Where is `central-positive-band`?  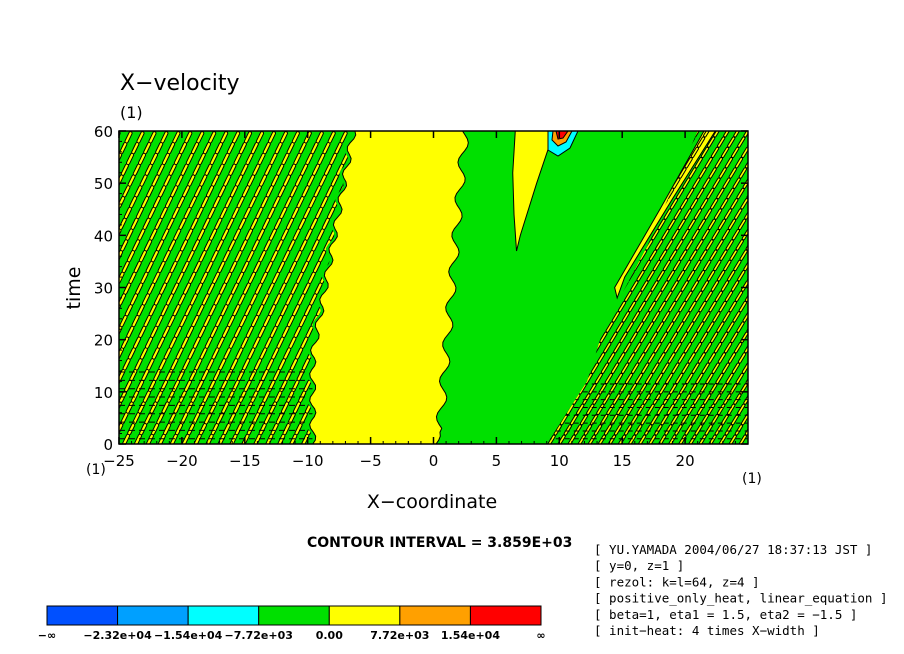
central-positive-band is located at coordinates (389, 287).